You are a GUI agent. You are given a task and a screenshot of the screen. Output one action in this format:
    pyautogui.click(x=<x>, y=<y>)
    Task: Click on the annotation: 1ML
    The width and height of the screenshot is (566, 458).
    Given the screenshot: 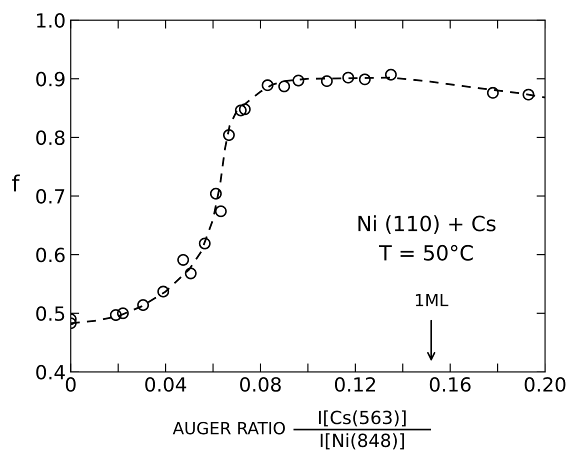 What is the action you would take?
    pyautogui.click(x=432, y=300)
    